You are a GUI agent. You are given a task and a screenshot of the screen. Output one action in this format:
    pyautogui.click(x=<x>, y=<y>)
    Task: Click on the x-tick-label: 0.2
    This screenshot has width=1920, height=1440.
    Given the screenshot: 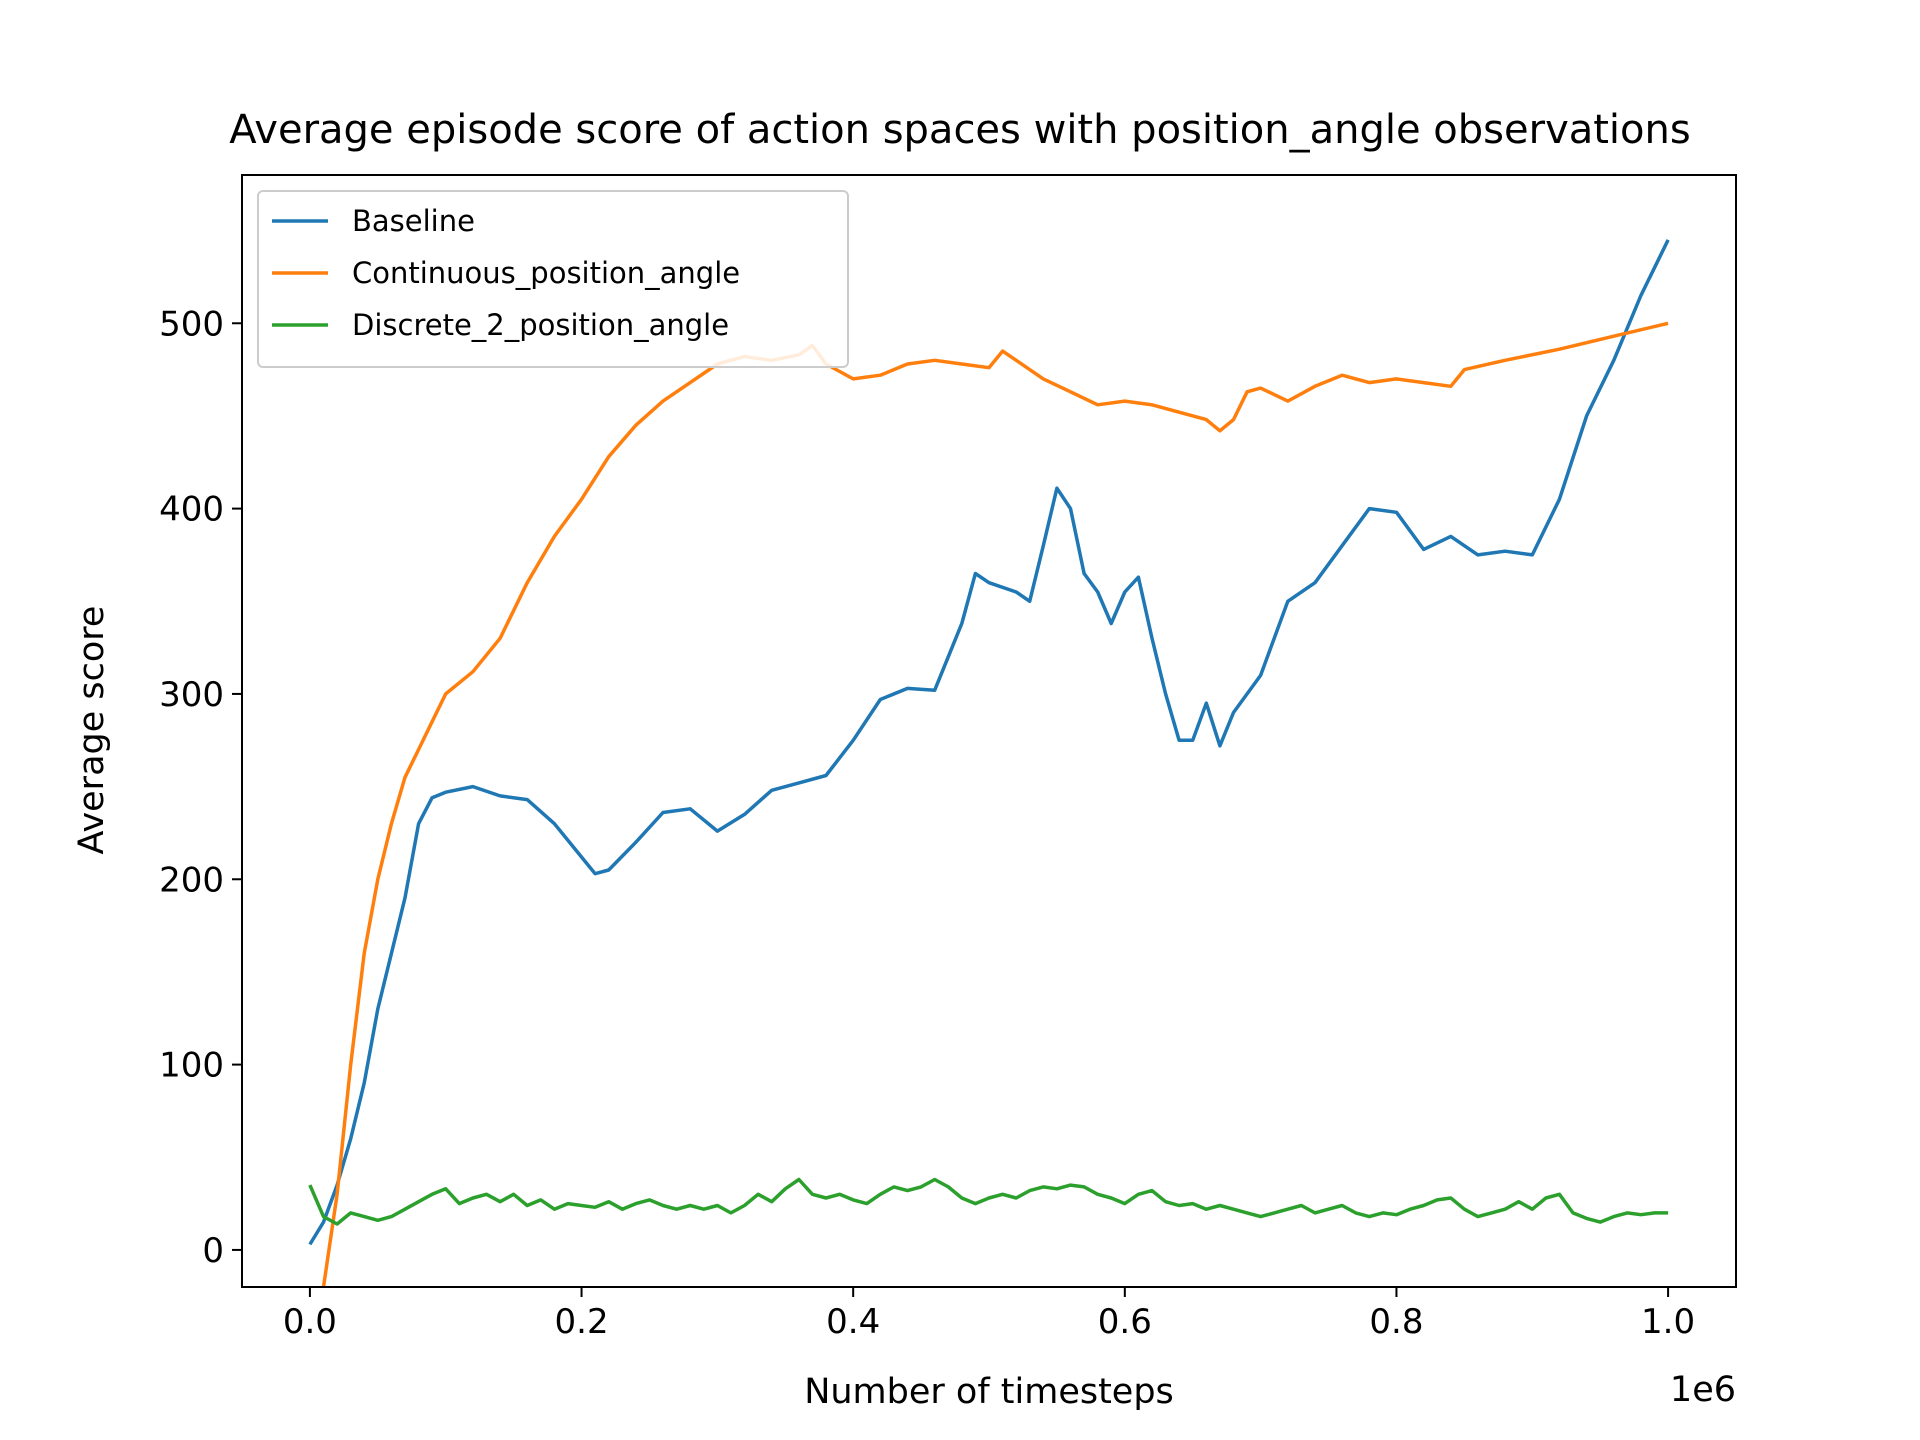 What is the action you would take?
    pyautogui.click(x=582, y=1322)
    